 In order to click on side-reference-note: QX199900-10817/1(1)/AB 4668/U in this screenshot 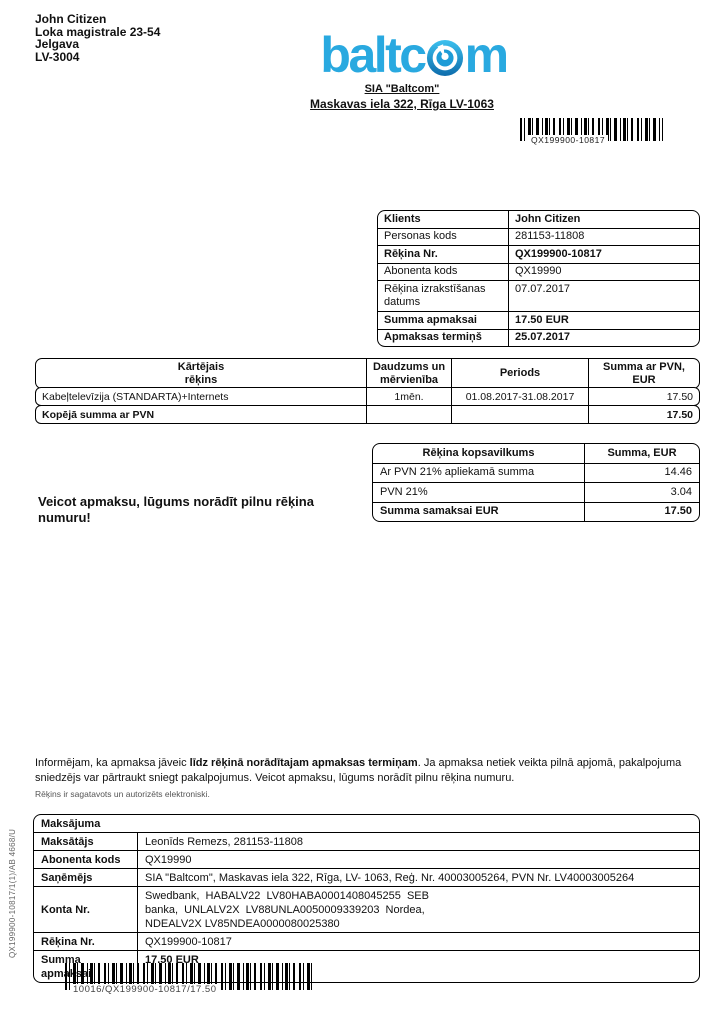, I will do `click(12, 893)`.